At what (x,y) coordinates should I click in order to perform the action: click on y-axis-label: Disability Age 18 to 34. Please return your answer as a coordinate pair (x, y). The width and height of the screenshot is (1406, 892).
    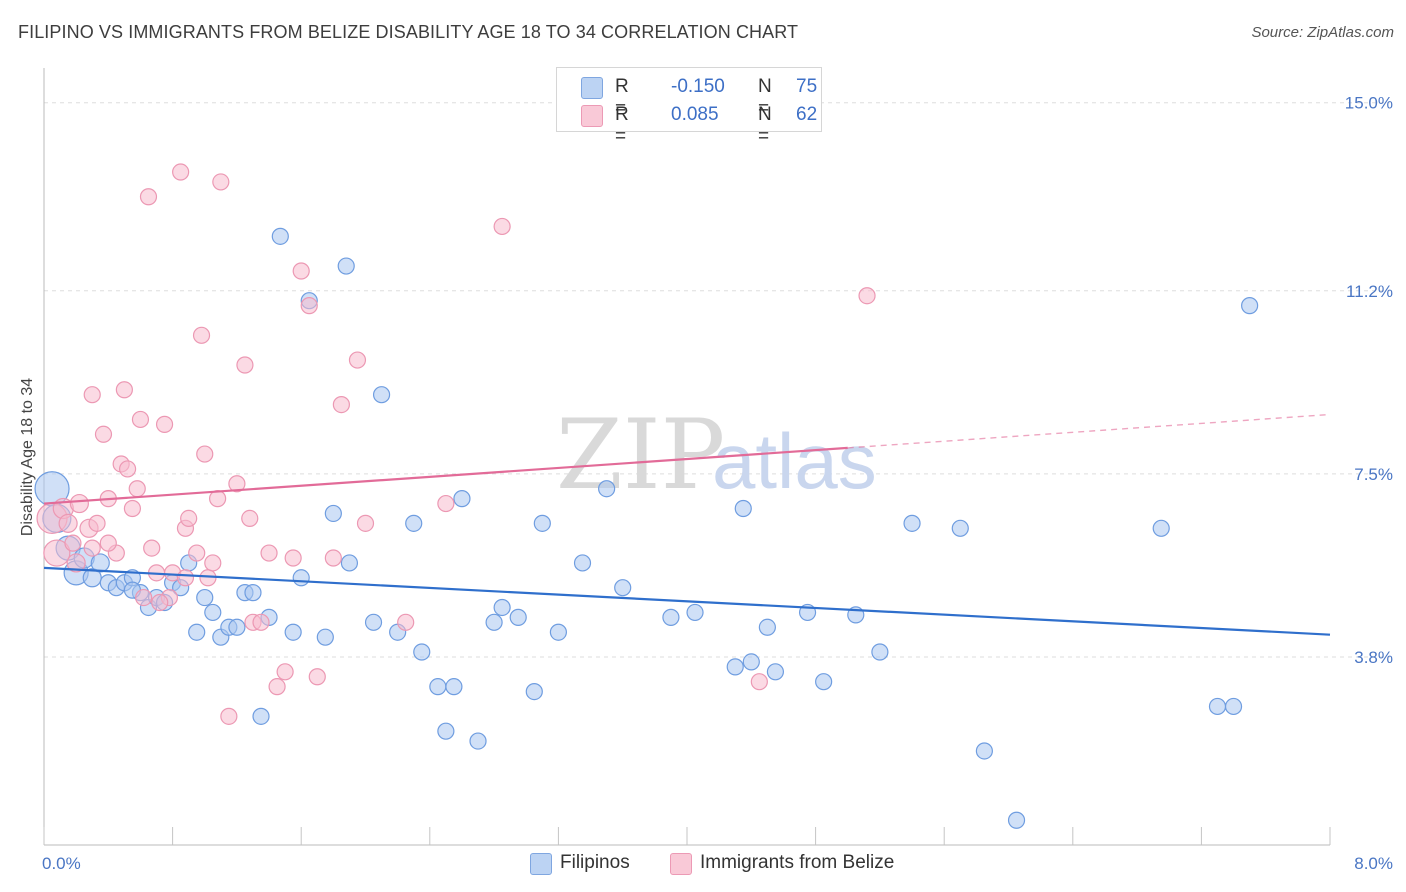
    Looking at the image, I should click on (27, 457).